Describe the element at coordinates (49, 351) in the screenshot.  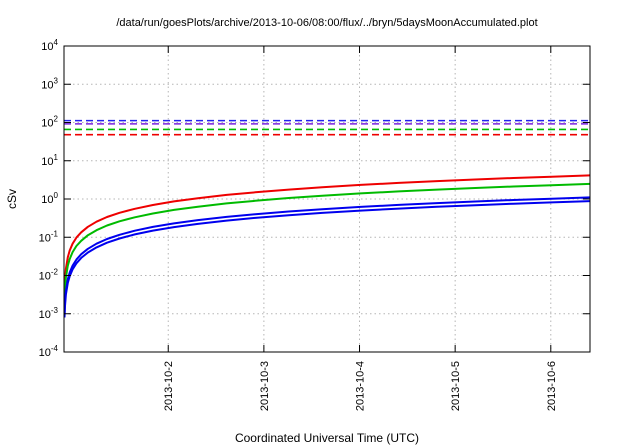
I see `y-tick-label: 10⁻⁴` at that location.